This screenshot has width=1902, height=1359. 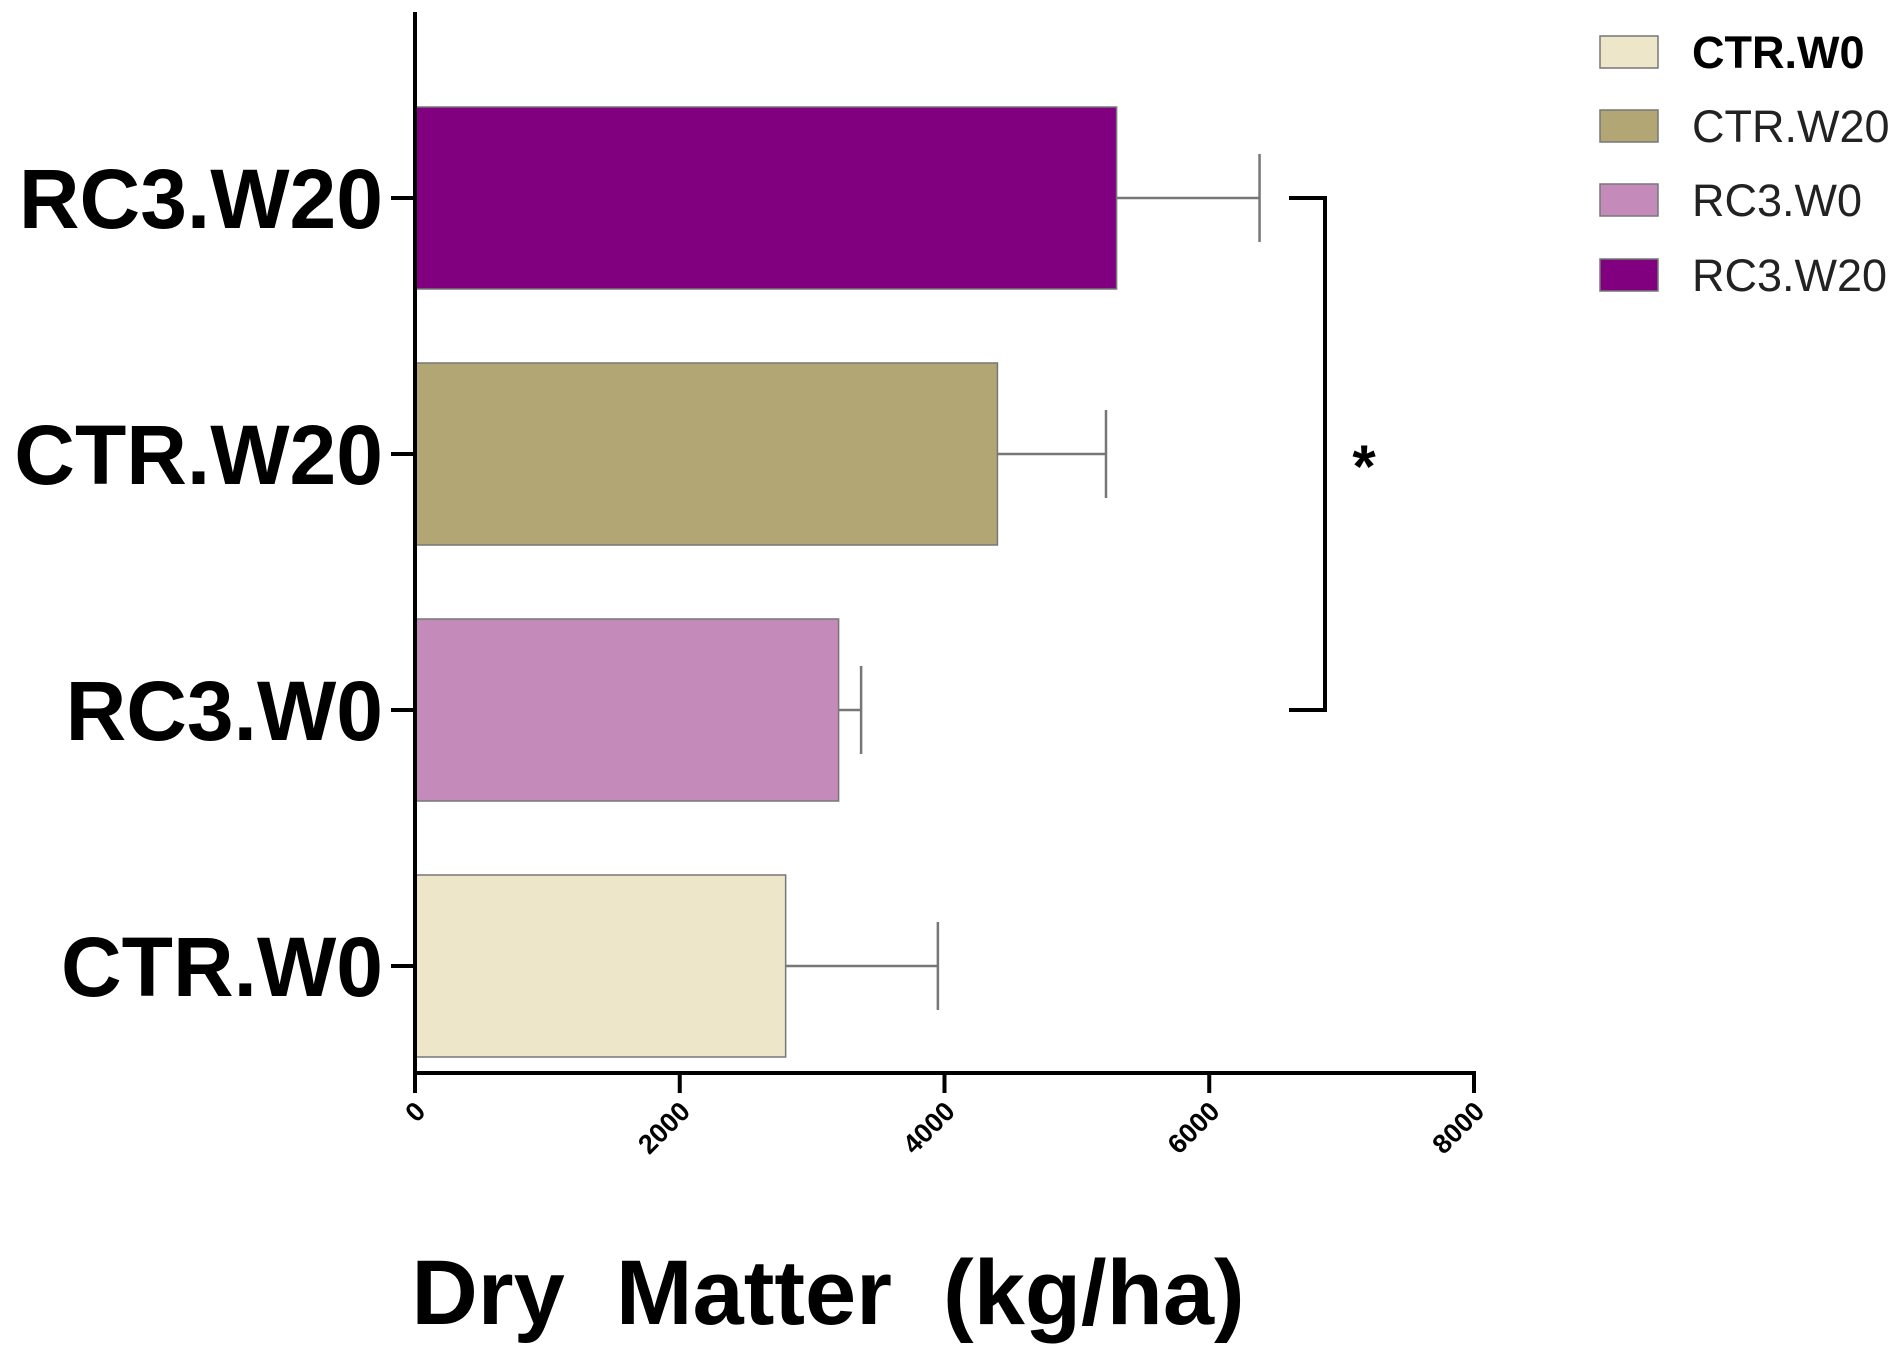 I want to click on category-label: RC3.W0, so click(x=224, y=711).